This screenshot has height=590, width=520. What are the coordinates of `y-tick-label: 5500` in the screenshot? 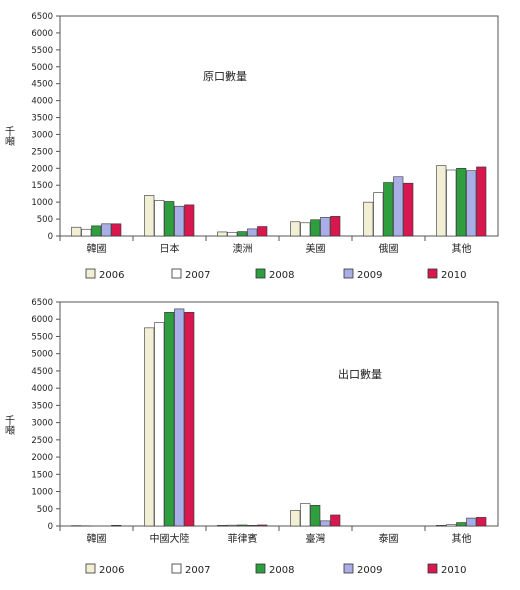 It's located at (42, 51).